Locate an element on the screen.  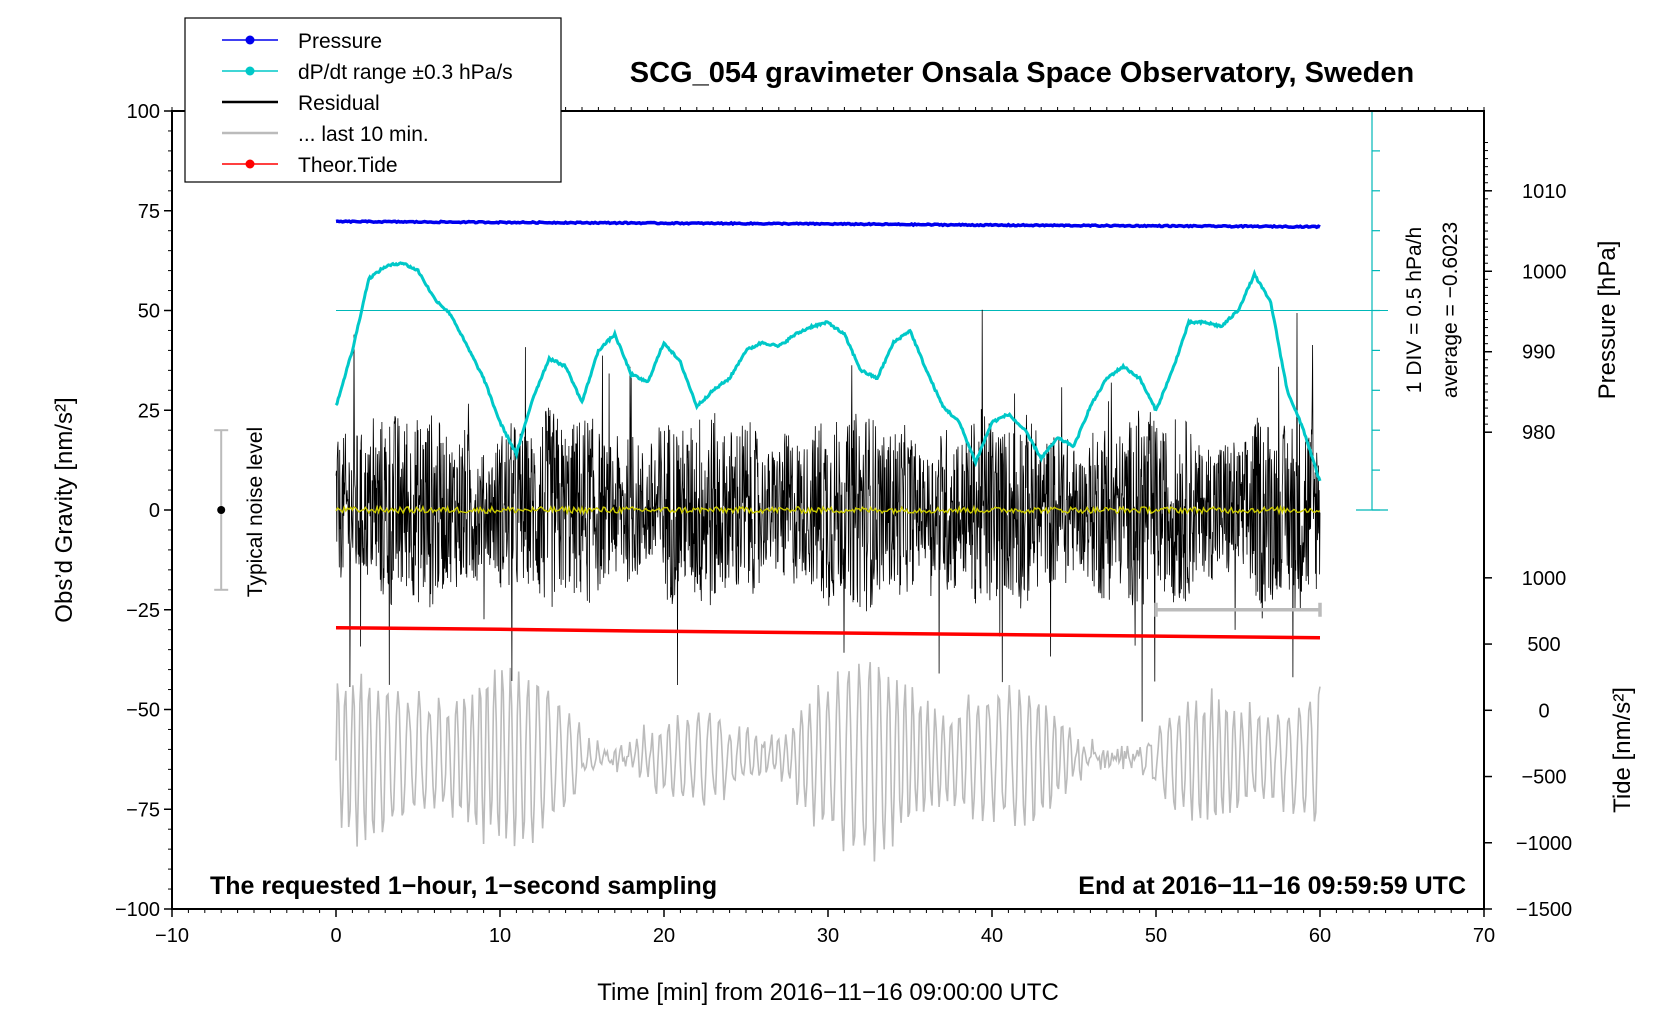
pressure-tick-label: 1010 is located at coordinates (1544, 192).